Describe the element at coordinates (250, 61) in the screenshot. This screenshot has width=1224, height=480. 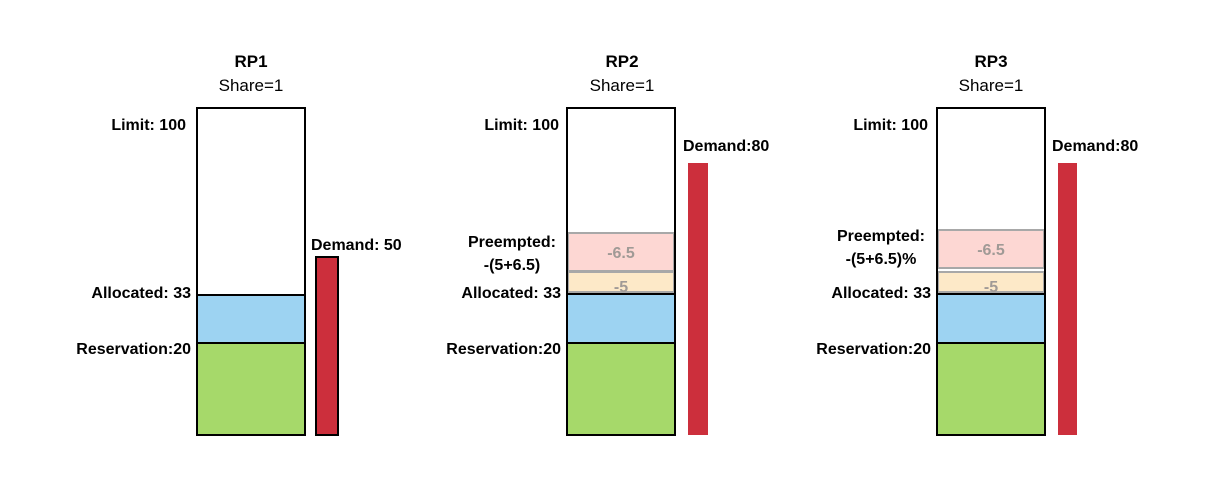
I see `panel-title: RP1` at that location.